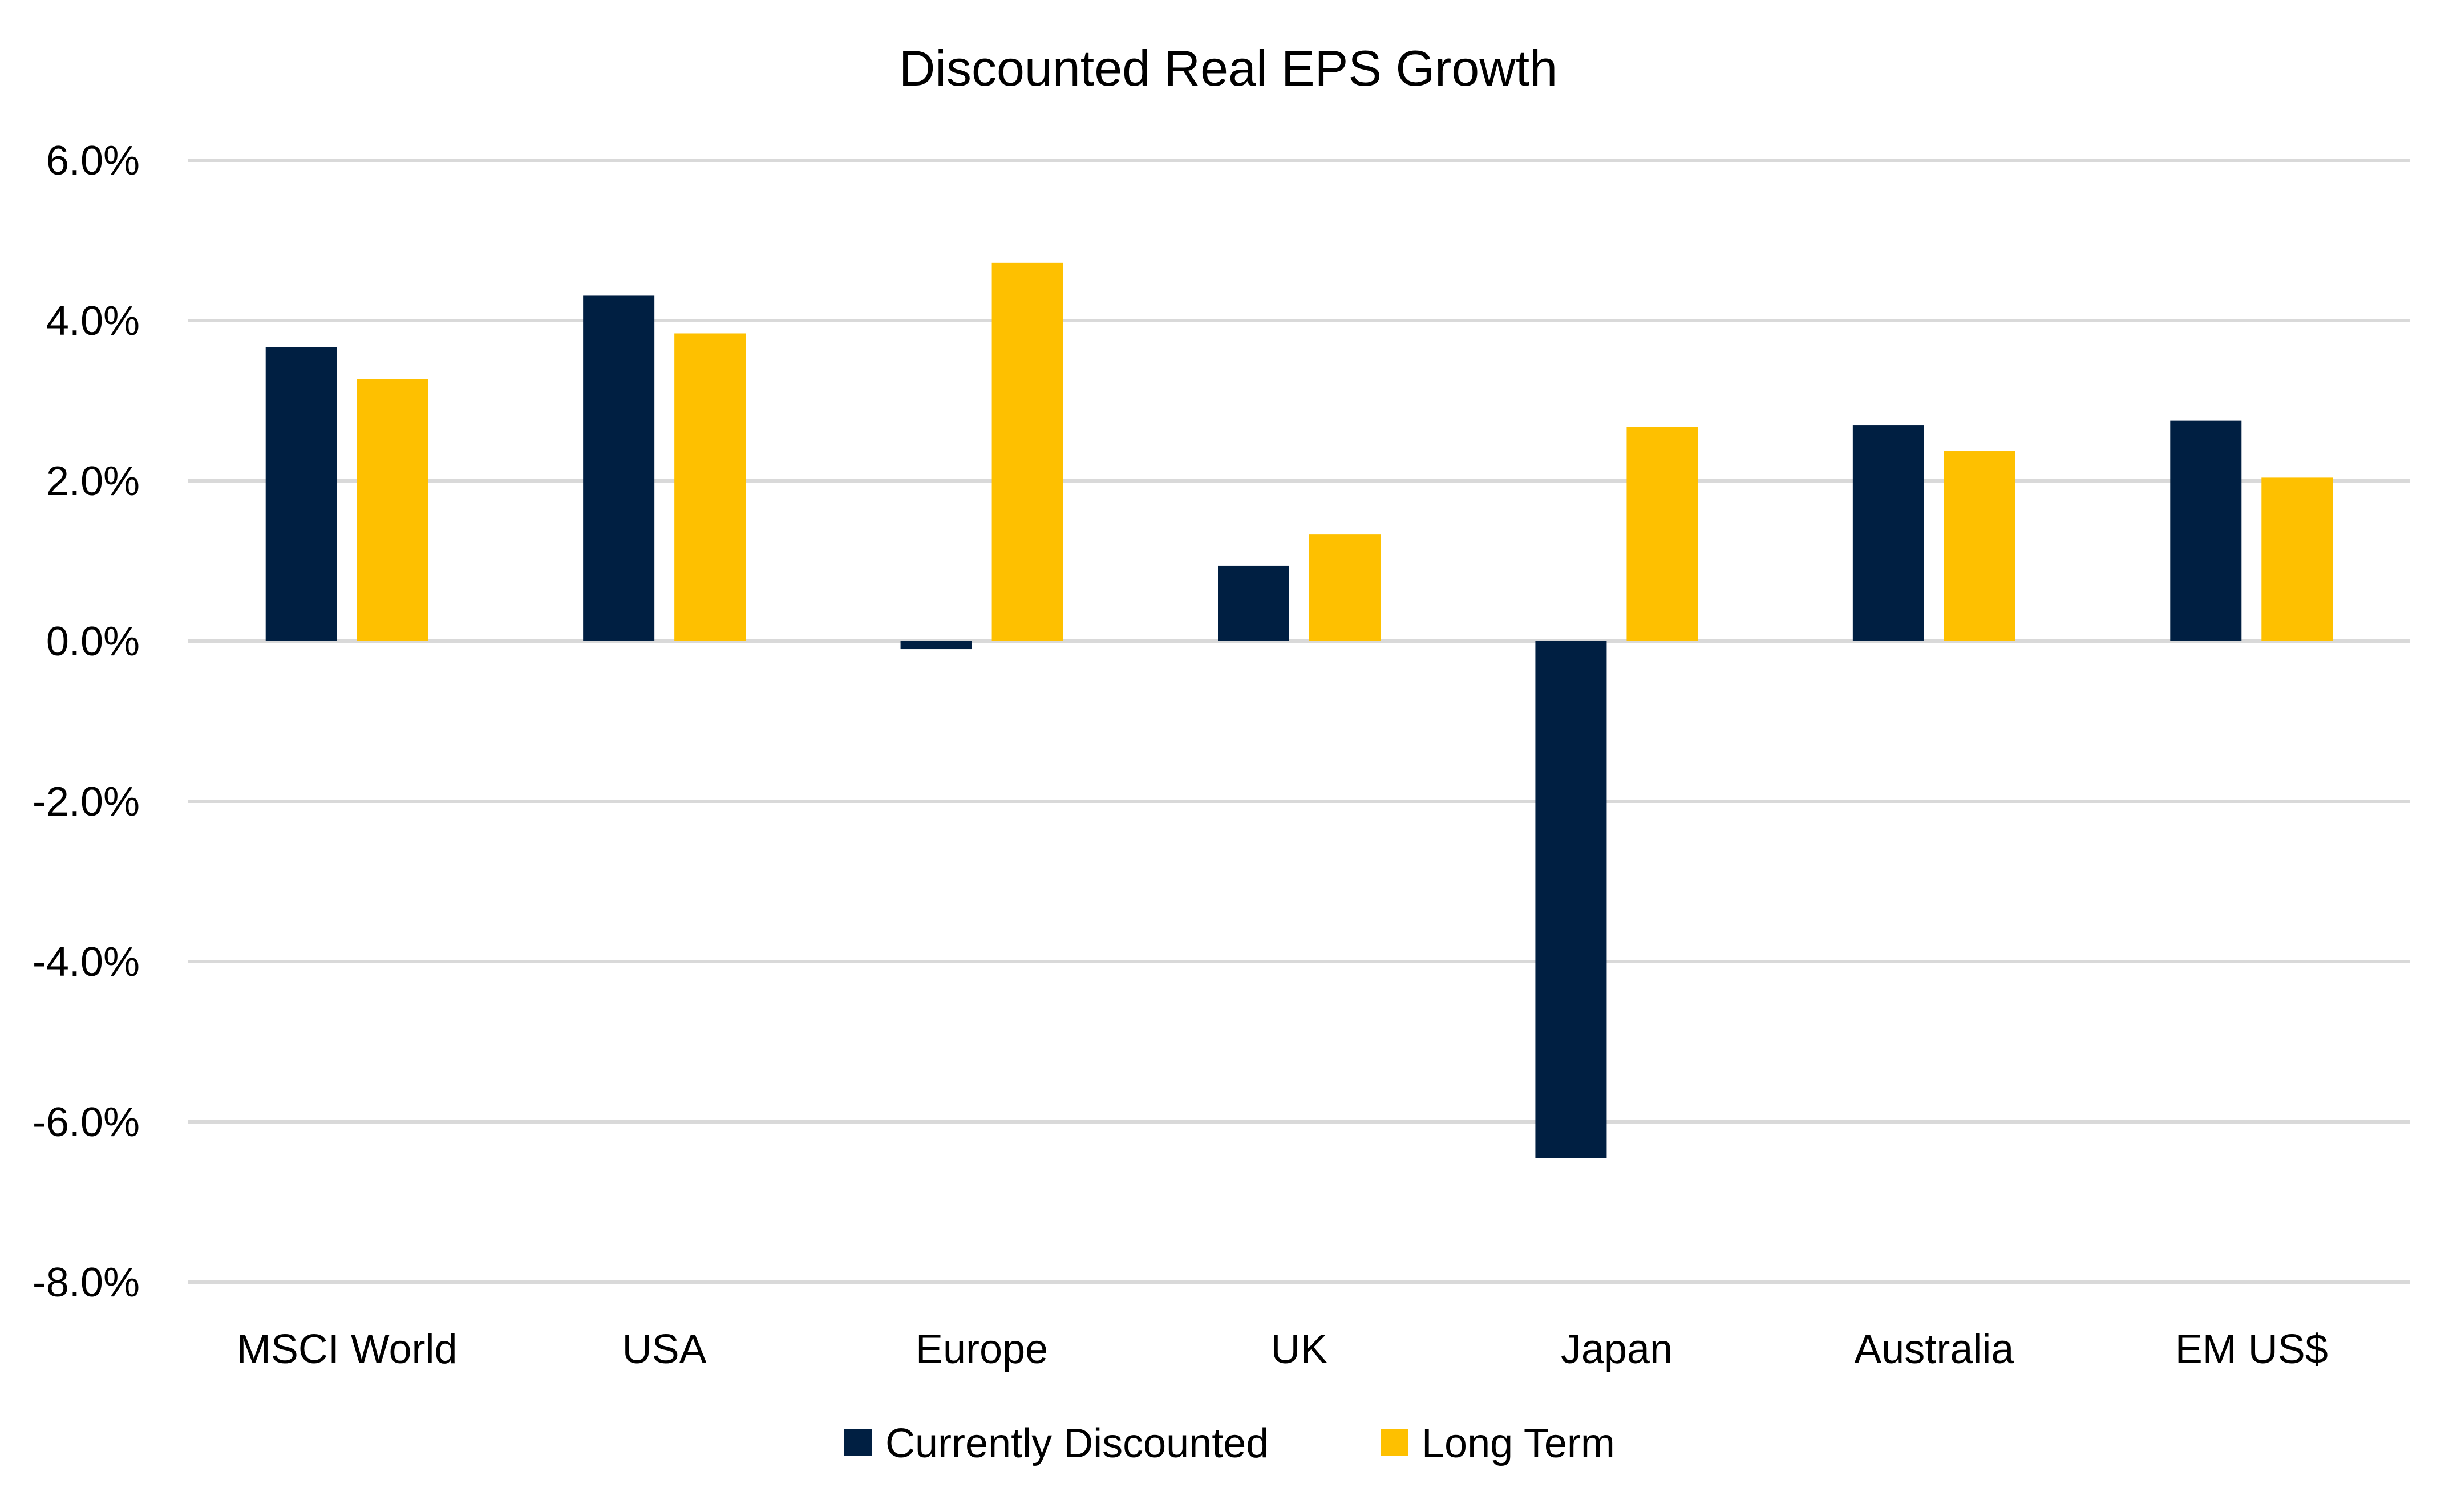 This screenshot has width=2457, height=1512. I want to click on x-category-label: Japan, so click(1617, 1349).